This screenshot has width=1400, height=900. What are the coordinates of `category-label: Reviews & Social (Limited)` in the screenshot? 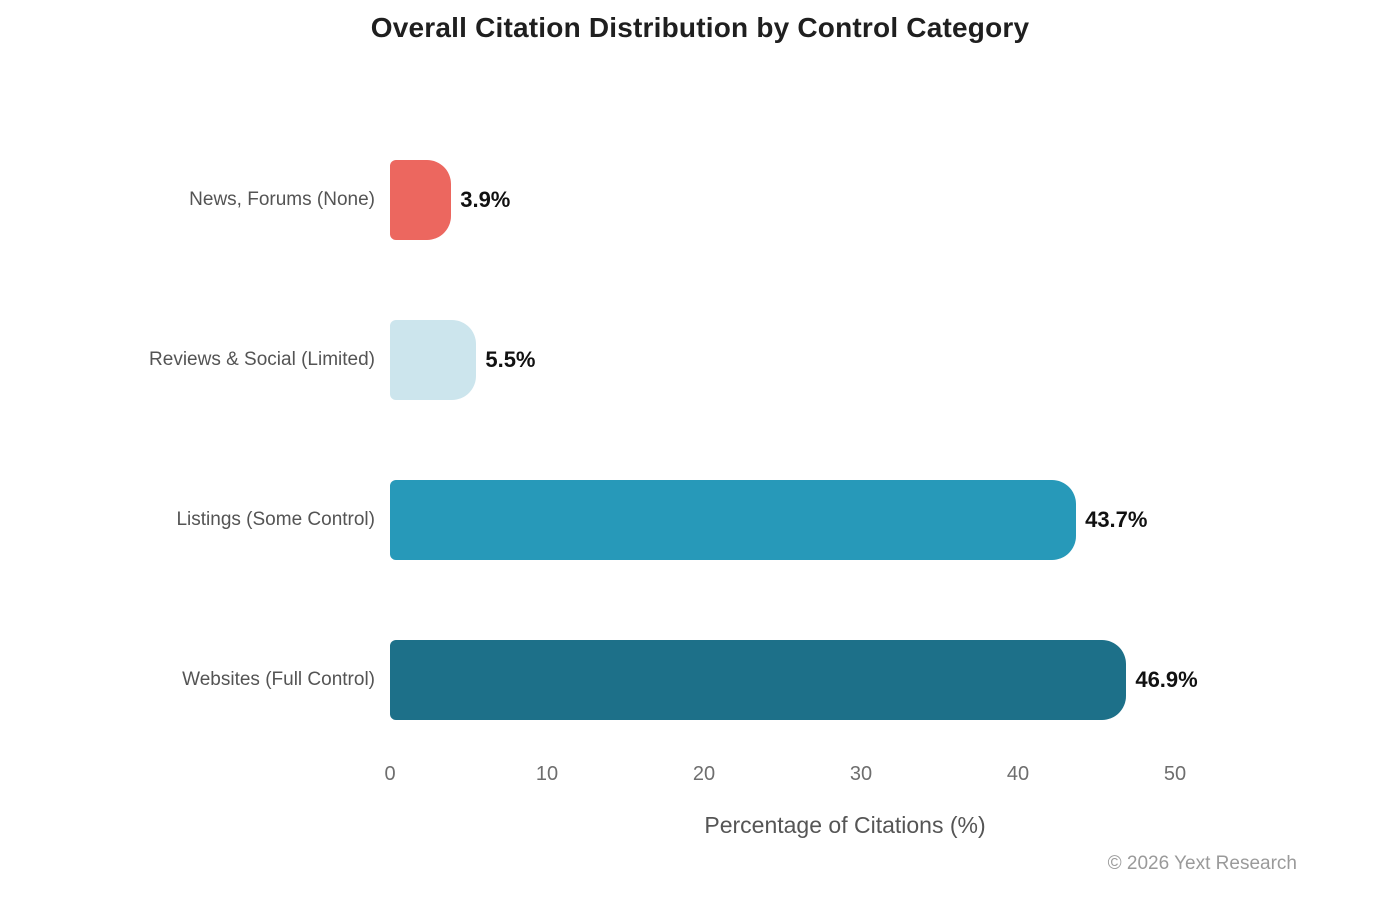 It's located at (262, 359).